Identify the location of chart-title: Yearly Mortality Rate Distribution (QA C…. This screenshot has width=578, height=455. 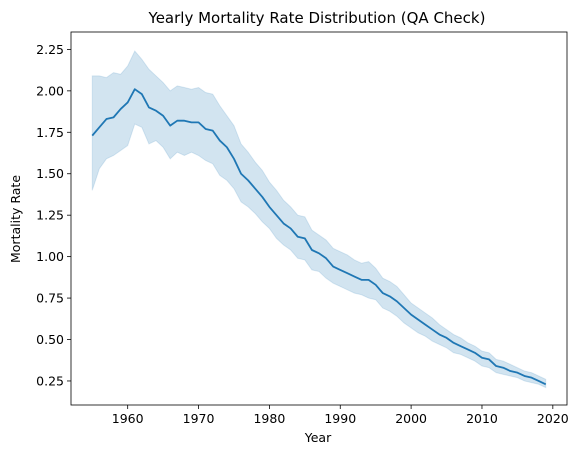
(317, 18).